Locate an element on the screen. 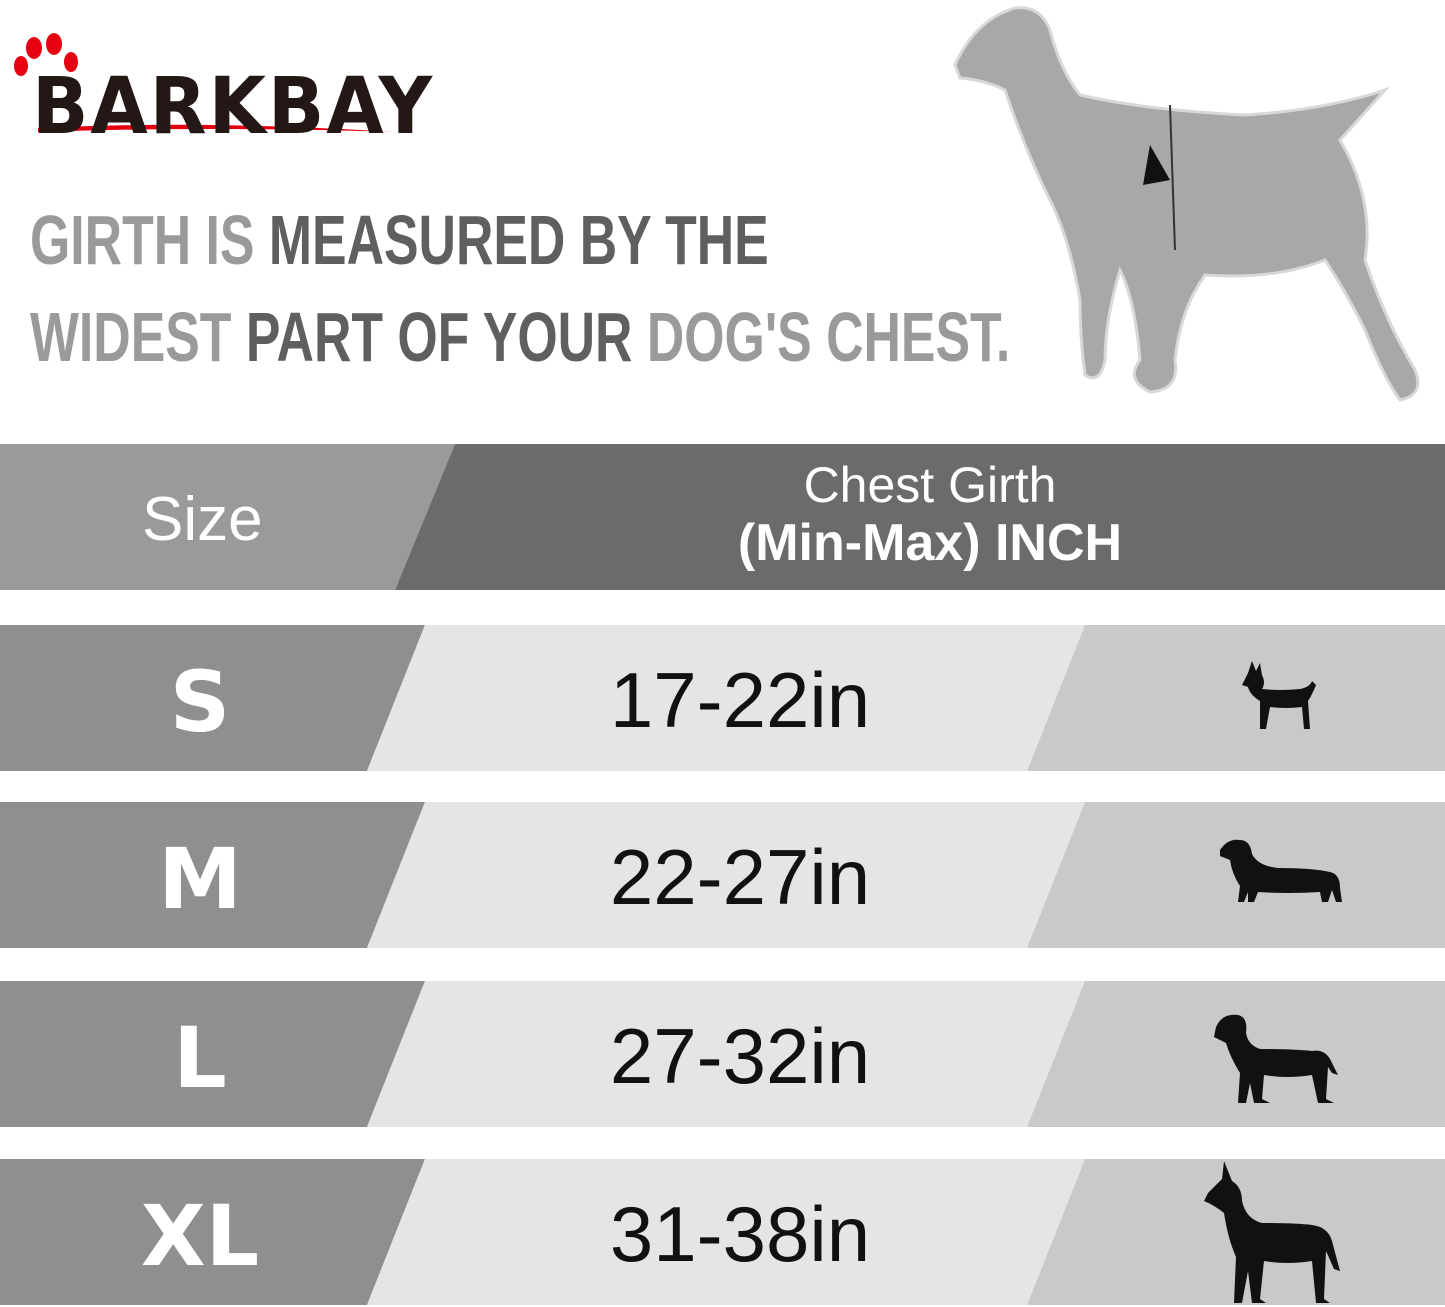 This screenshot has width=1445, height=1307. size-column-header: Size is located at coordinates (202, 519).